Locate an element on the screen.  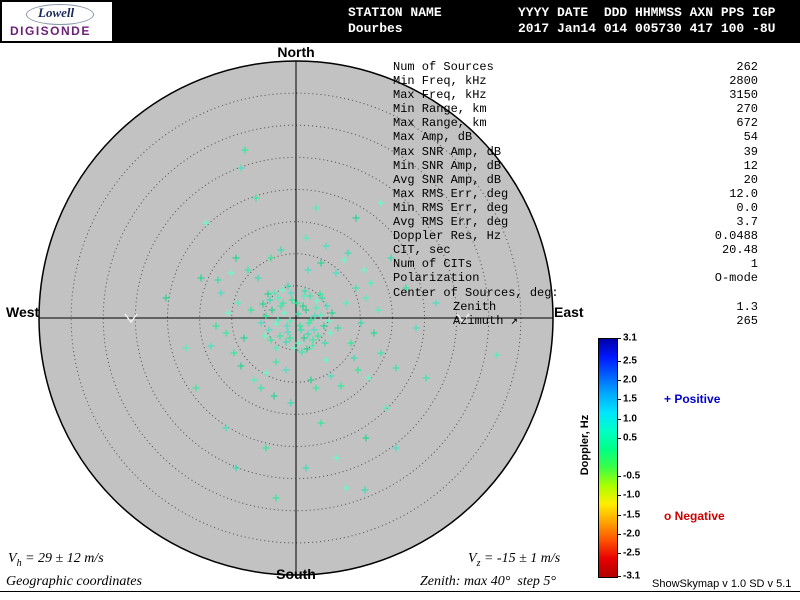
vertical-velocity-label: Vz = -15 ± 1 m/s is located at coordinates (514, 560).